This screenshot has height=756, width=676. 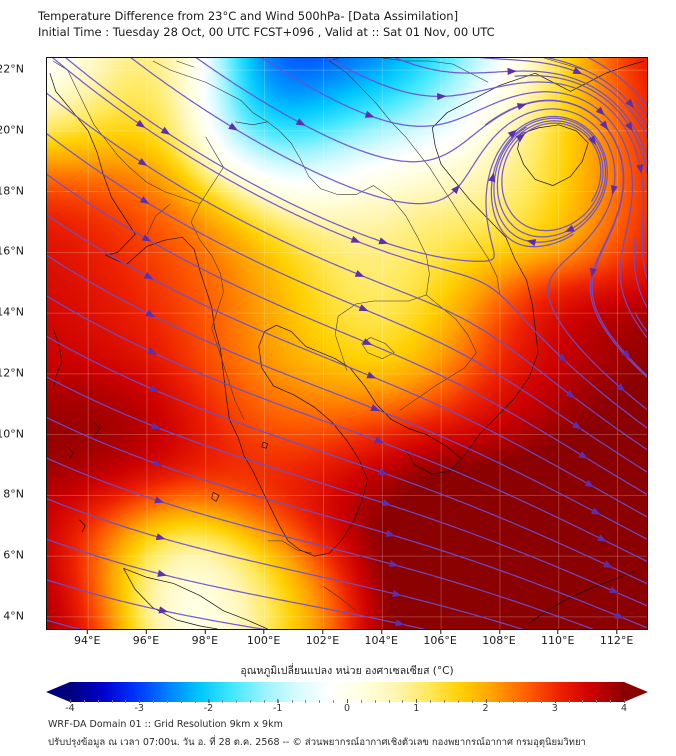 I want to click on colorbar-gradient-body, so click(x=347, y=692).